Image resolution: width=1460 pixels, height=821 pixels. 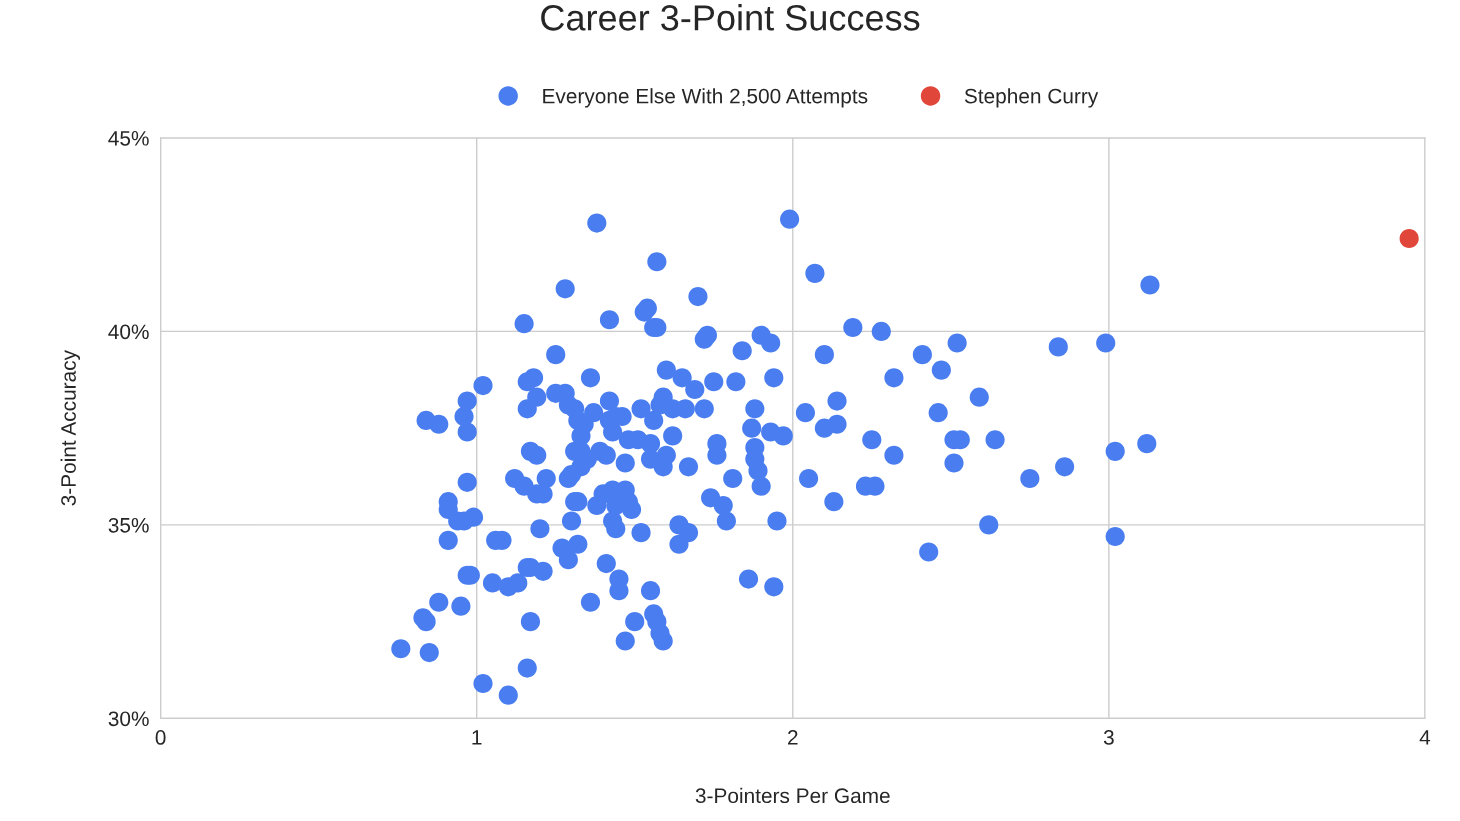 What do you see at coordinates (128, 525) in the screenshot?
I see `y-tick-label: 35%` at bounding box center [128, 525].